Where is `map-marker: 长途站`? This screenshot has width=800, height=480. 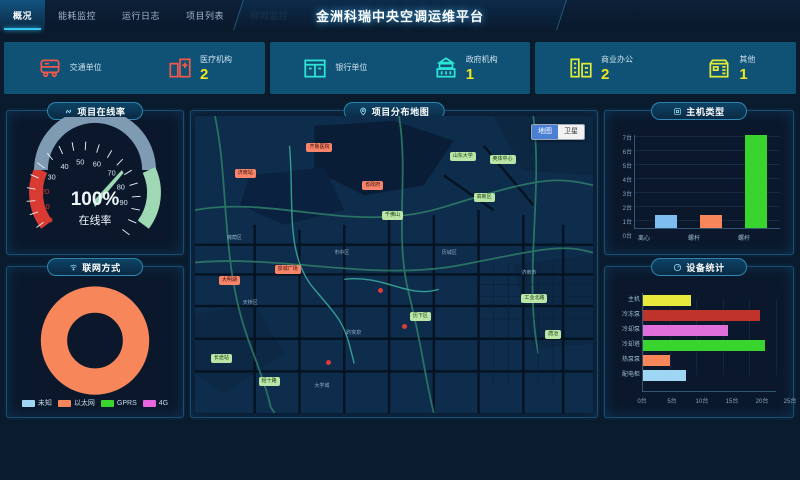
map-marker: 长途站 is located at coordinates (221, 358).